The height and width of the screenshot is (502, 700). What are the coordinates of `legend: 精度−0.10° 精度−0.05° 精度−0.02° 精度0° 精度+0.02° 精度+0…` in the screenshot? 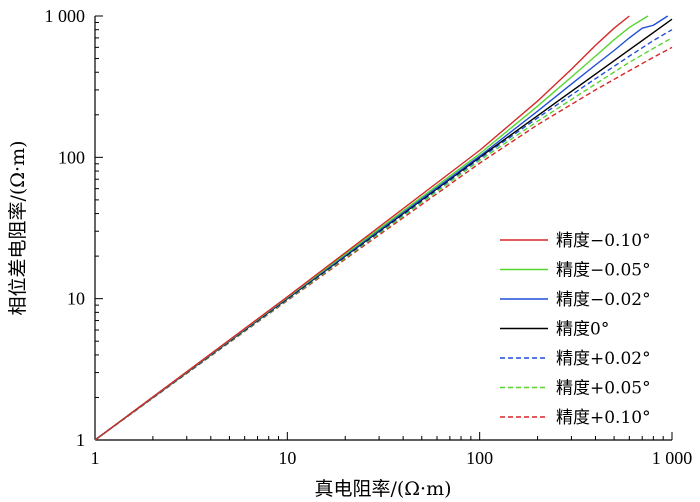 It's located at (575, 329).